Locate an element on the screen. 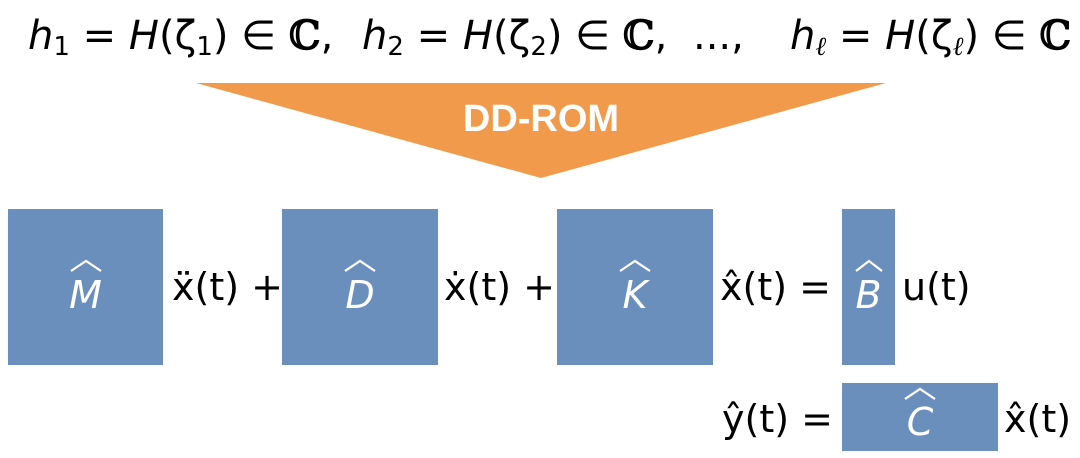 The image size is (1080, 458). matrix-k-label: K is located at coordinates (635, 295).